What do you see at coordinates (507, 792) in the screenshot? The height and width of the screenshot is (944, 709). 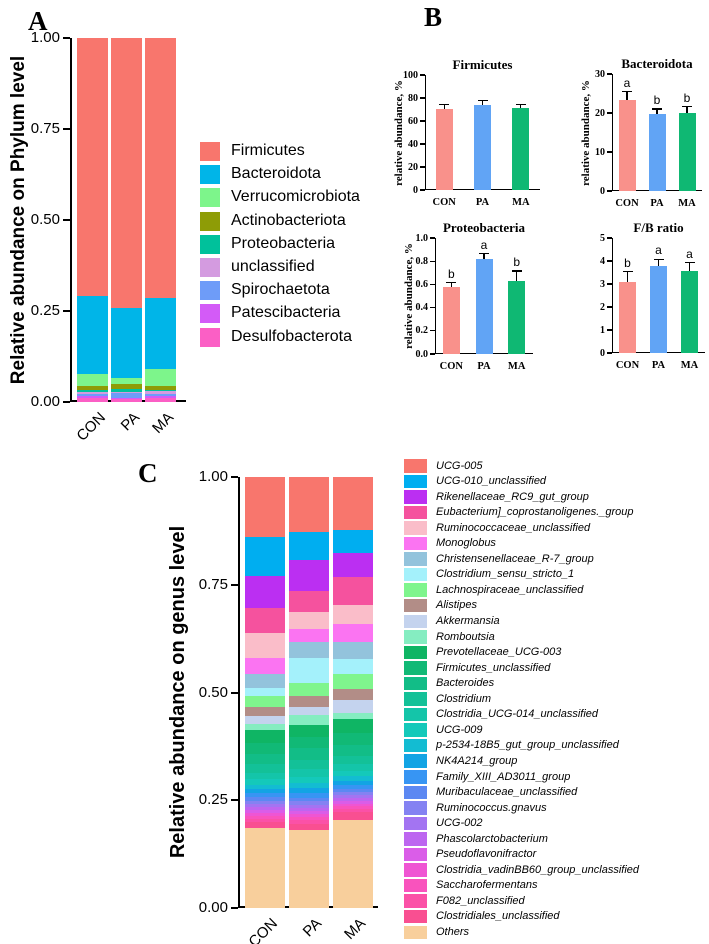 I see `legend-label-Muribaculaceae_unclassified: Muribaculaceae_unclassified` at bounding box center [507, 792].